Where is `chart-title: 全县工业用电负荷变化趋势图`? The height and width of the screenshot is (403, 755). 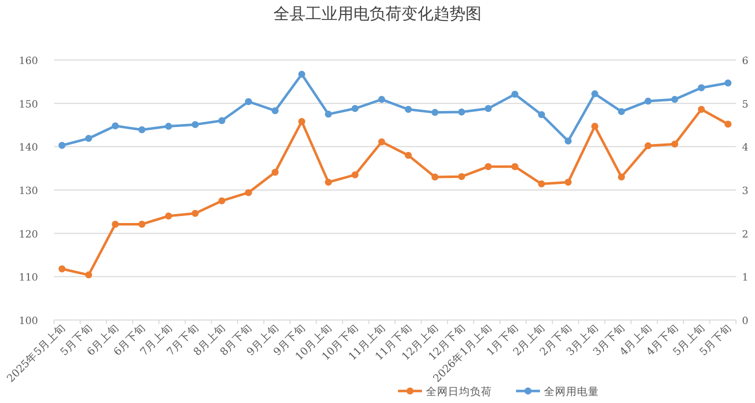
chart-title: 全县工业用电负荷变化趋势图 is located at coordinates (378, 13).